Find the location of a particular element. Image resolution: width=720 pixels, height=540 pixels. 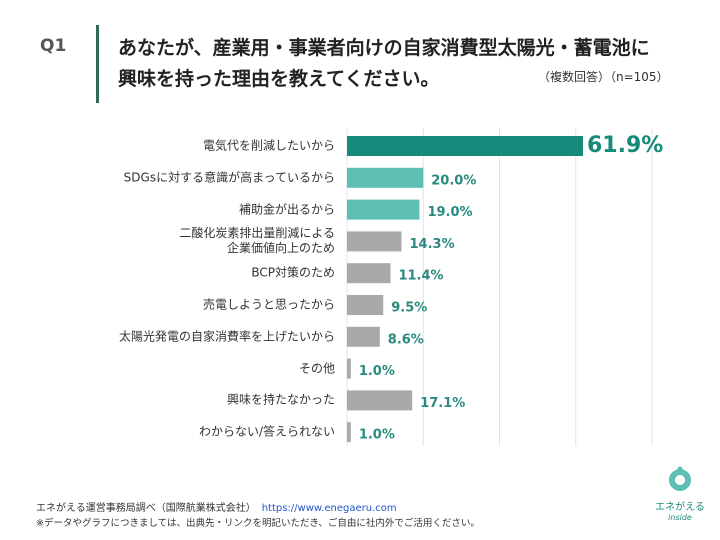

logo-icon is located at coordinates (680, 478).